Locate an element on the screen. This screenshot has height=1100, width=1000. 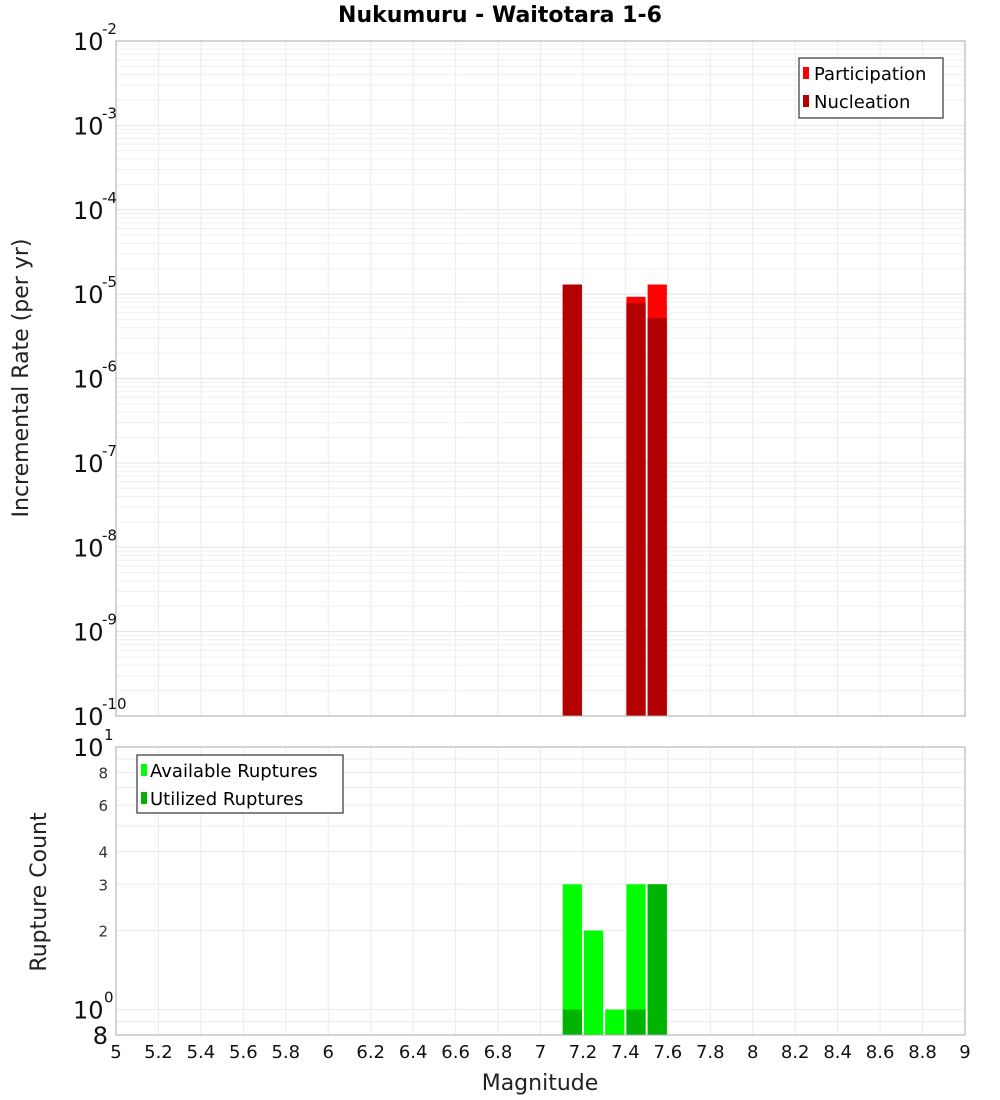
participation-swatch is located at coordinates (806, 73).